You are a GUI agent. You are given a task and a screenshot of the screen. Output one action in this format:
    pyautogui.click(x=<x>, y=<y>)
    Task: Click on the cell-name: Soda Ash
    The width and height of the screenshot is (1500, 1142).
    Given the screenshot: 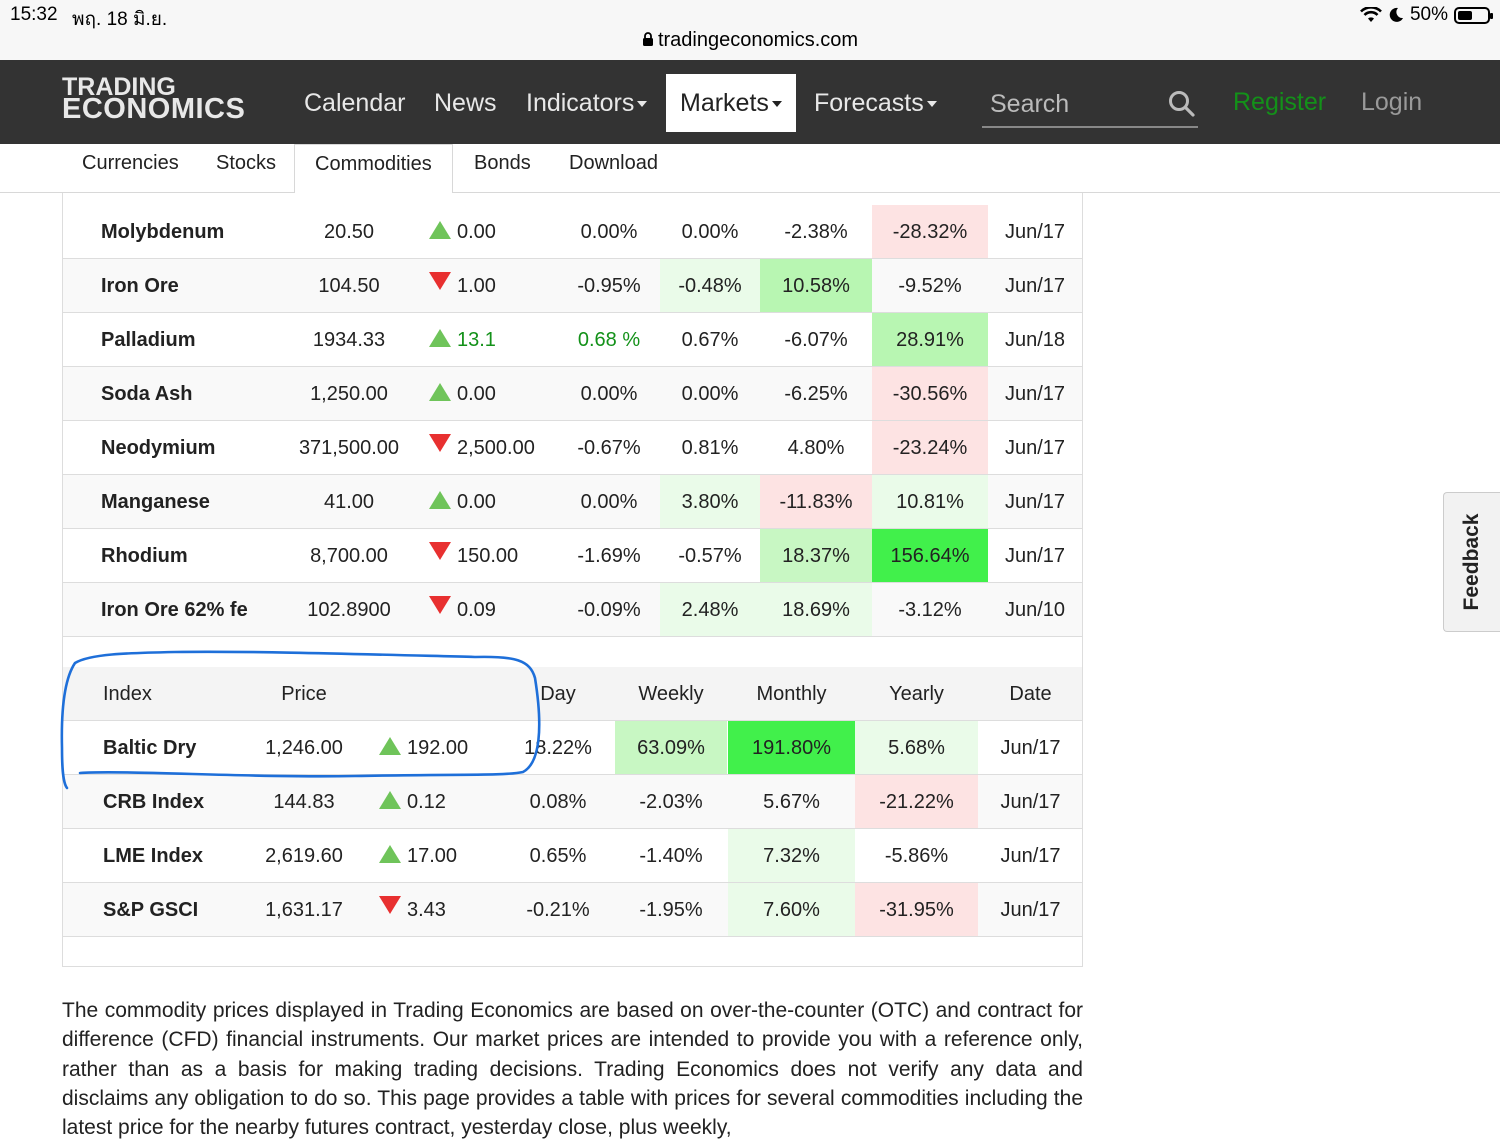 What is the action you would take?
    pyautogui.click(x=147, y=394)
    